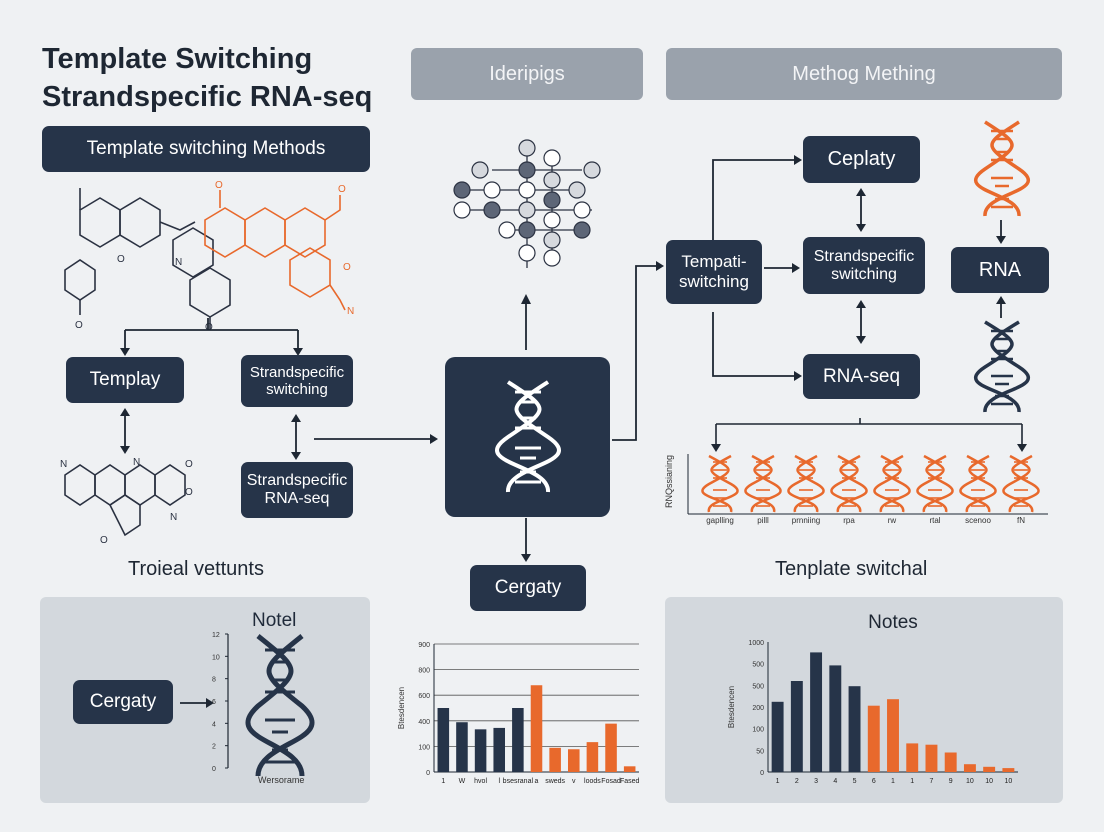 The image size is (1104, 832). I want to click on left-caption: Troieal vettunts, so click(196, 569).